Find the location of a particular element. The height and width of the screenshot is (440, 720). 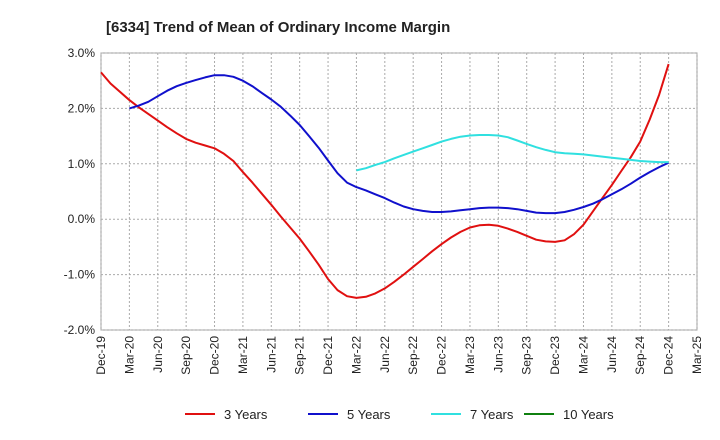

x-tick-label: Sep-22 is located at coordinates (413, 355).